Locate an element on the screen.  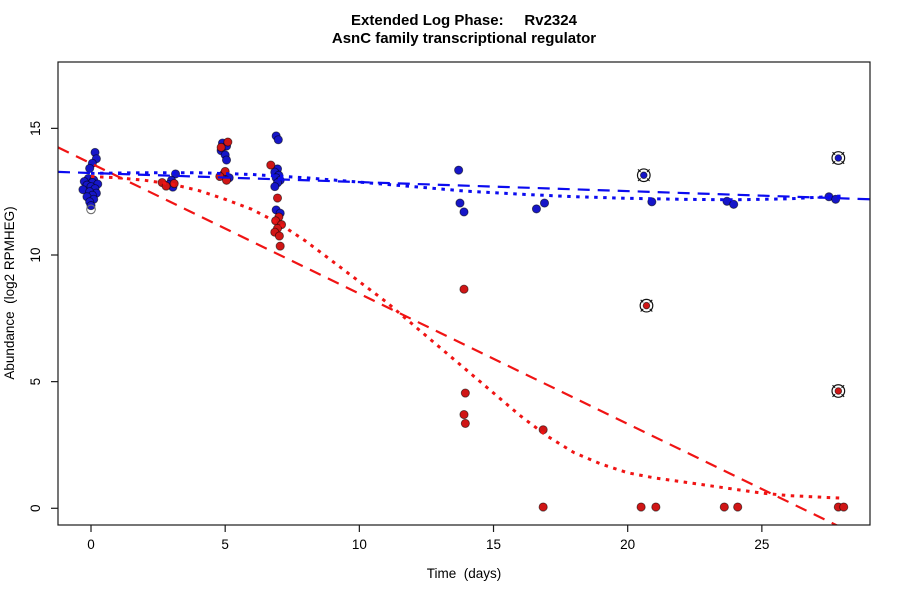
chart-title-line1: Extended Log Phase: Rv2324 is located at coordinates (464, 20).